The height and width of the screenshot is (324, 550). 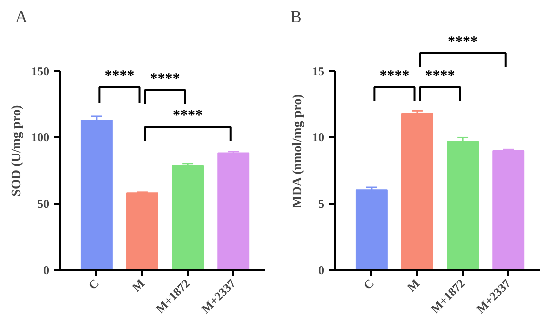 What do you see at coordinates (41, 71) in the screenshot?
I see `y-tick-label: 150` at bounding box center [41, 71].